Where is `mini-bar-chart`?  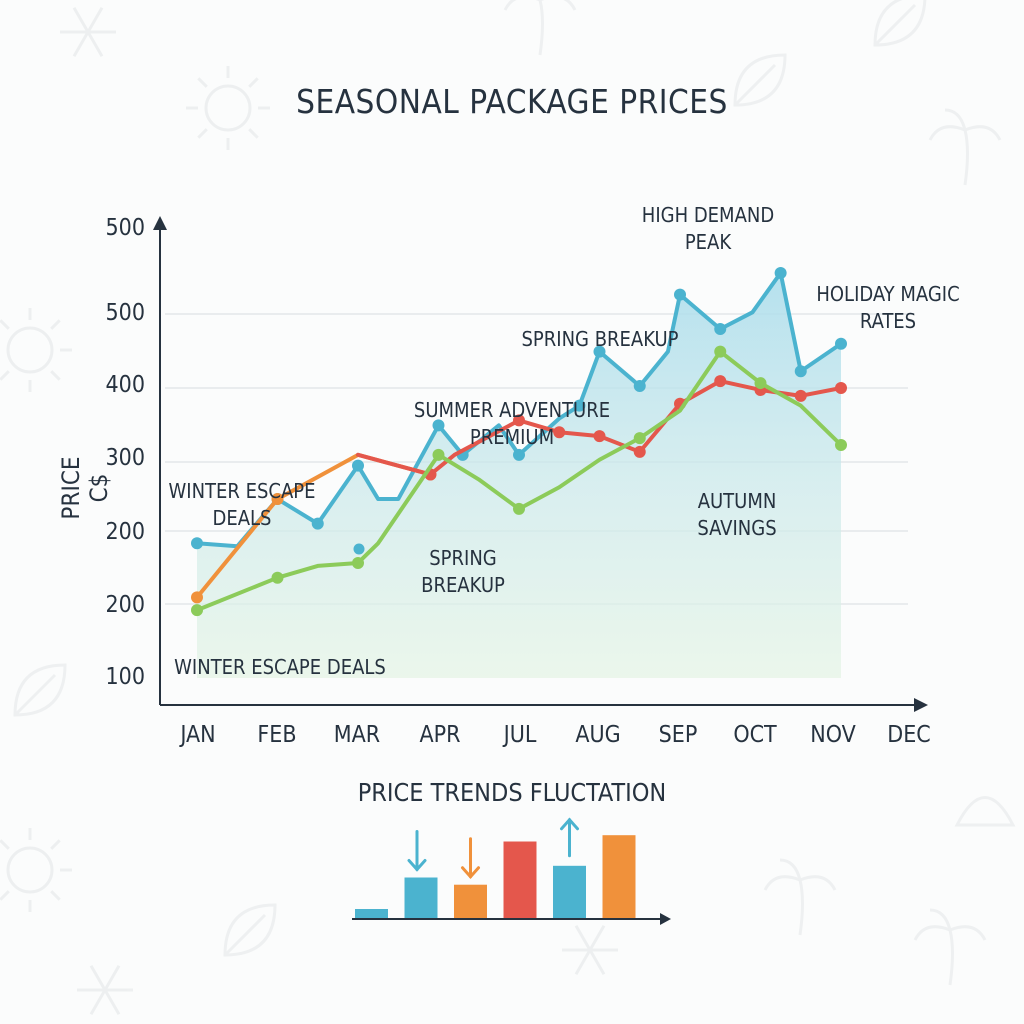
mini-bar-chart is located at coordinates (511, 871).